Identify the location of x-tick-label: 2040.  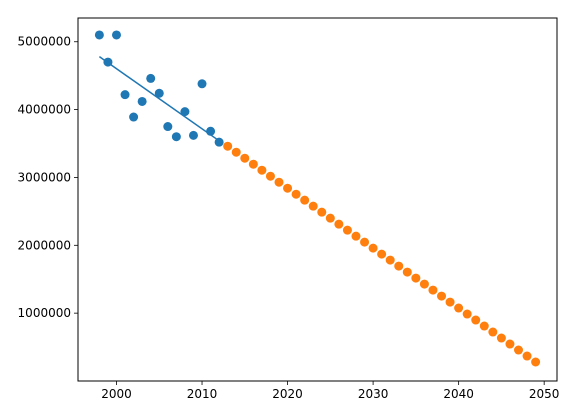
(458, 394).